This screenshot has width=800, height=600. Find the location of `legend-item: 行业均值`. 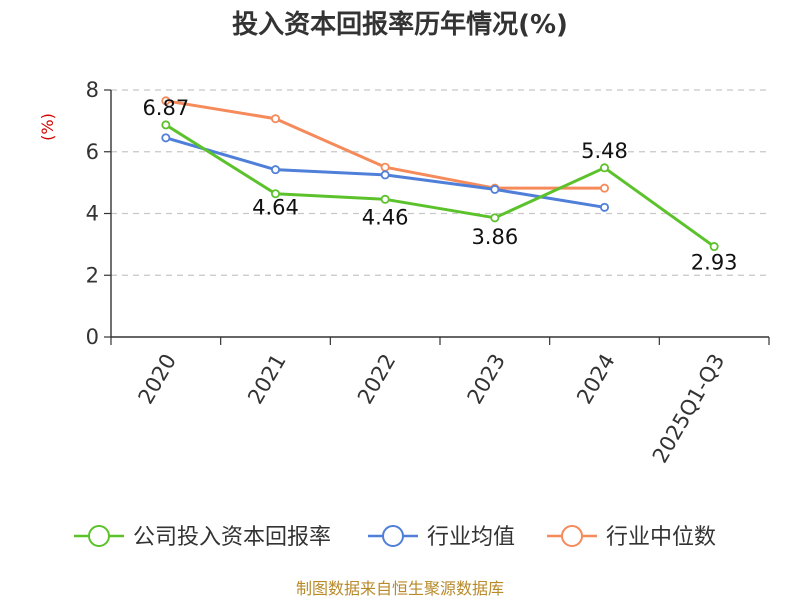

legend-item: 行业均值 is located at coordinates (441, 537).